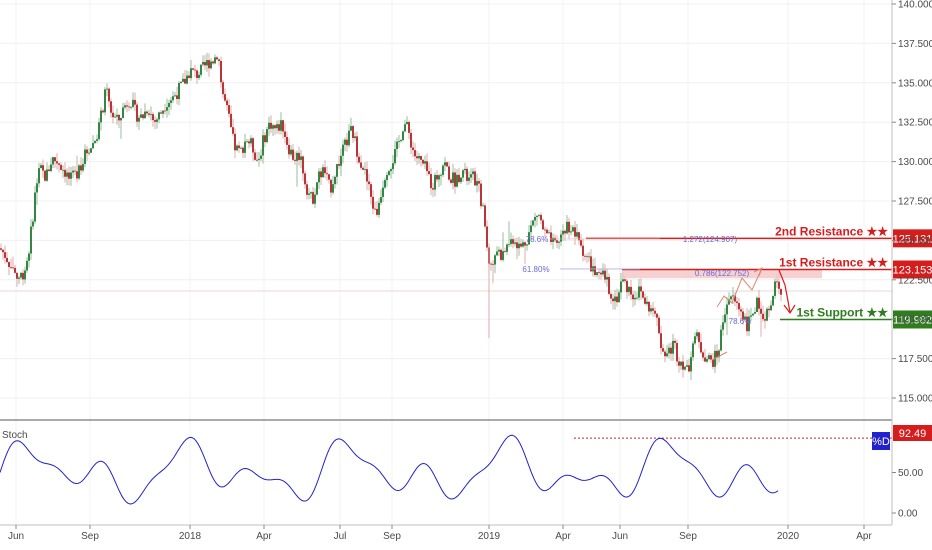  I want to click on series-tag-label: %D, so click(881, 442).